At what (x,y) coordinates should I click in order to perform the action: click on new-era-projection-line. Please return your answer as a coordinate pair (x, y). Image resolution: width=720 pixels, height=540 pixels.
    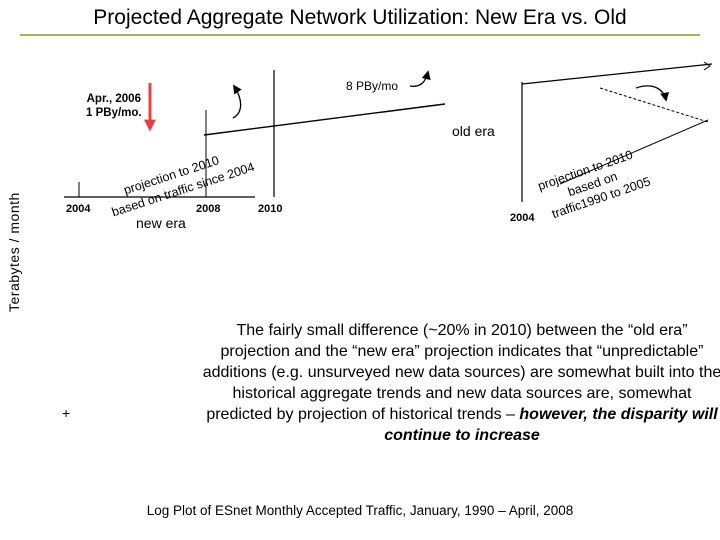
    Looking at the image, I should click on (324, 119).